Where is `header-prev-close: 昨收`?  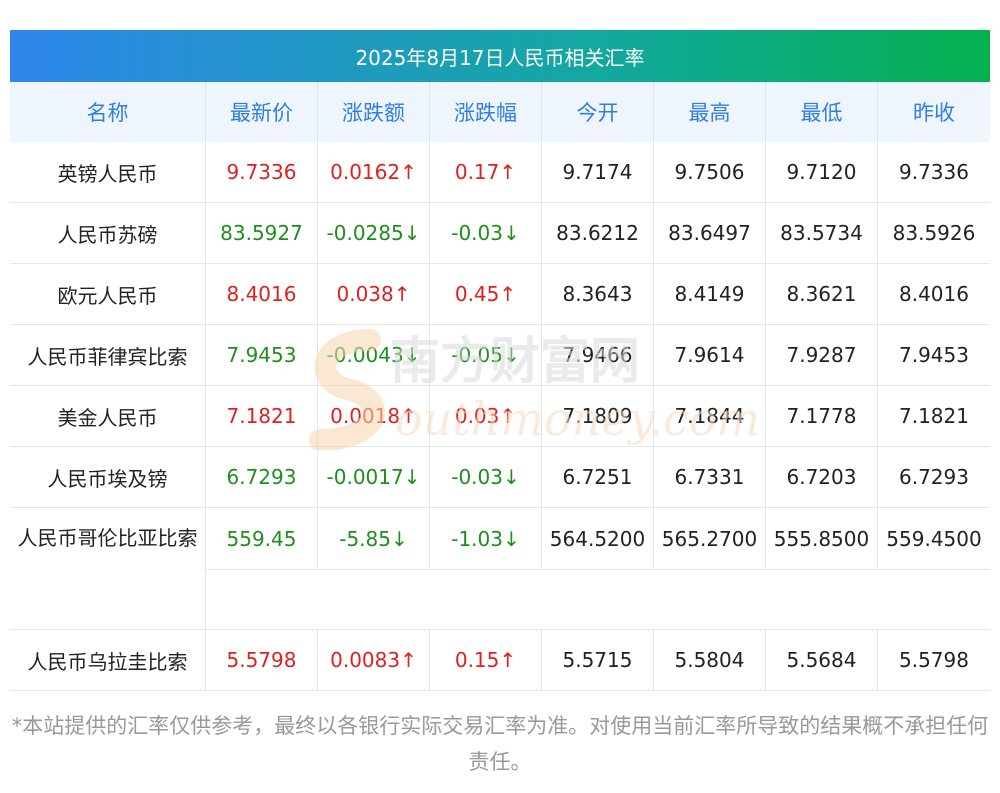 header-prev-close: 昨收 is located at coordinates (934, 113).